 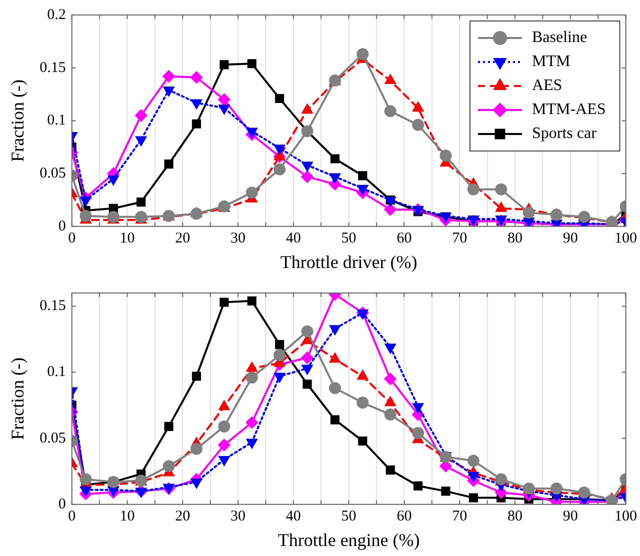 What do you see at coordinates (547, 85) in the screenshot?
I see `legend-label: AES` at bounding box center [547, 85].